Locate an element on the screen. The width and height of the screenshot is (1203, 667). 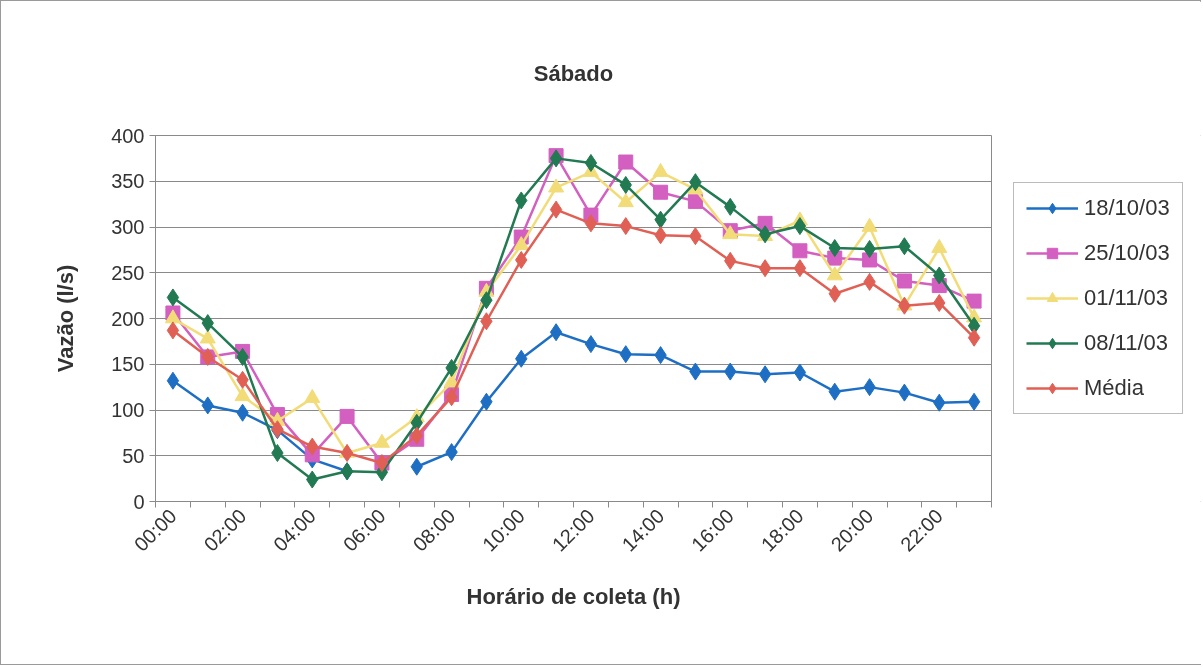
y-tick-label: 50 is located at coordinates (133, 455).